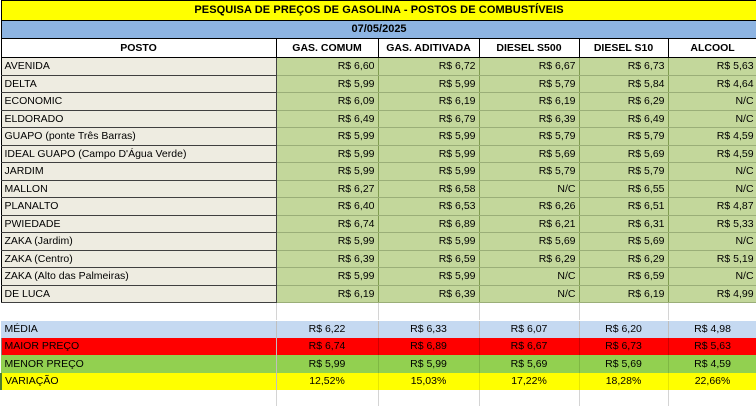  Describe the element at coordinates (623, 153) in the screenshot. I see `price-diesel-s10: R$ 5,69` at that location.